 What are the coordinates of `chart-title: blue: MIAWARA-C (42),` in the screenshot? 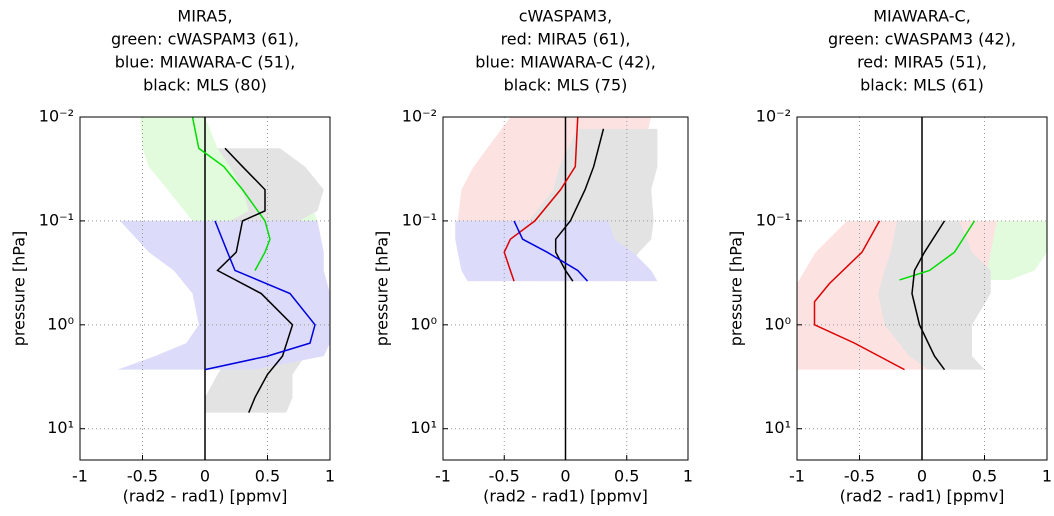 It's located at (565, 62).